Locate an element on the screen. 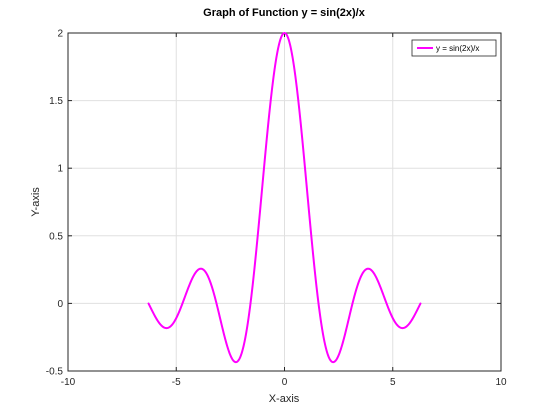 The image size is (541, 417). y-tick-label: 0.5 is located at coordinates (56, 236).